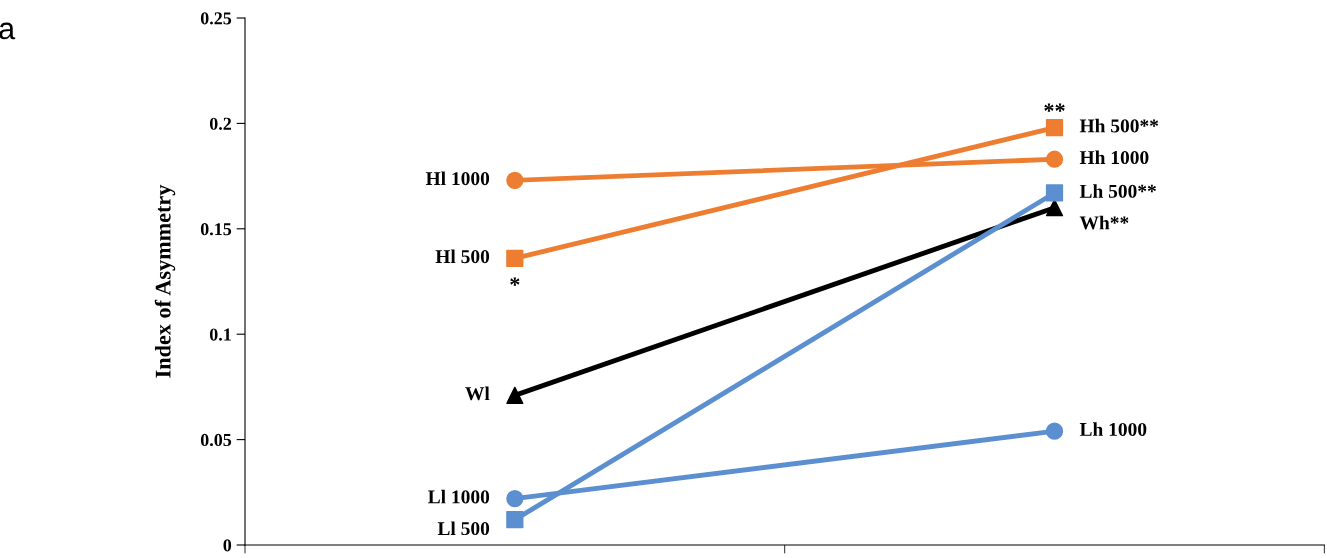  I want to click on data-label: Ll 1000, so click(459, 496).